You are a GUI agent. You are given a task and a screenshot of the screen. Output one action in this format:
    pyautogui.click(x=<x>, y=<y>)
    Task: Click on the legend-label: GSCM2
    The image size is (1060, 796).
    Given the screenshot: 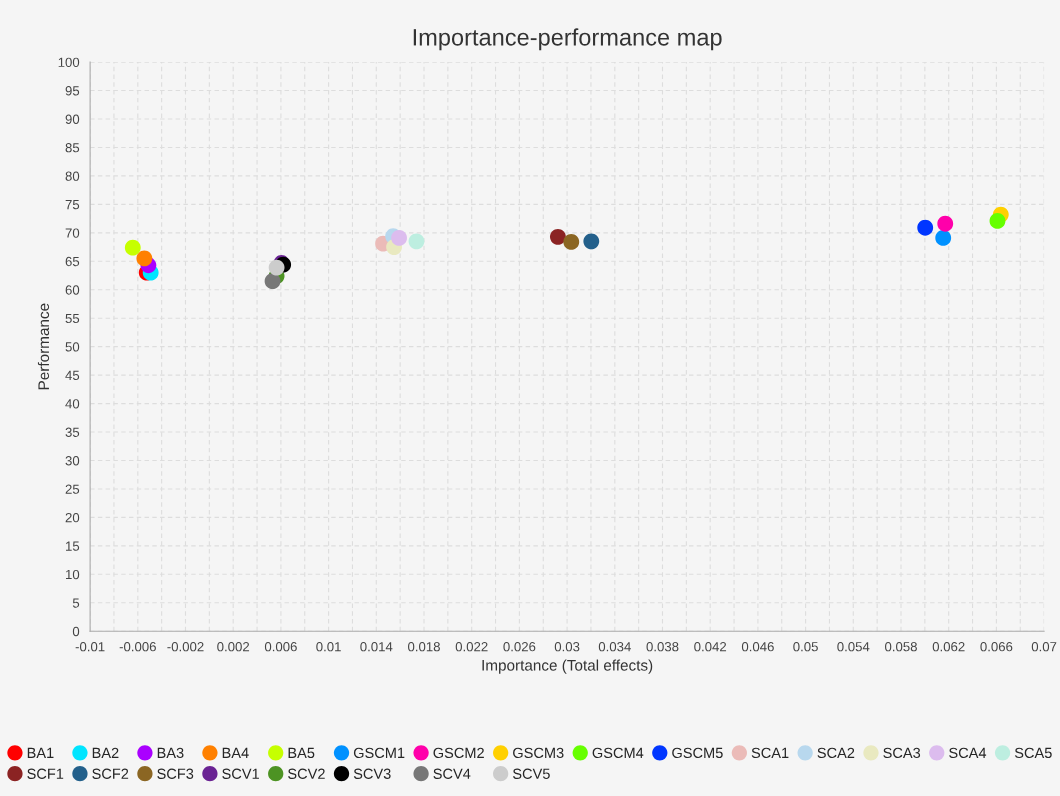 What is the action you would take?
    pyautogui.click(x=458, y=753)
    